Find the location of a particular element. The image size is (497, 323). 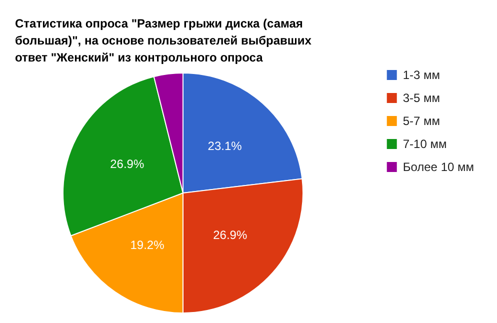

legend-label: Более 10 мм is located at coordinates (438, 167).